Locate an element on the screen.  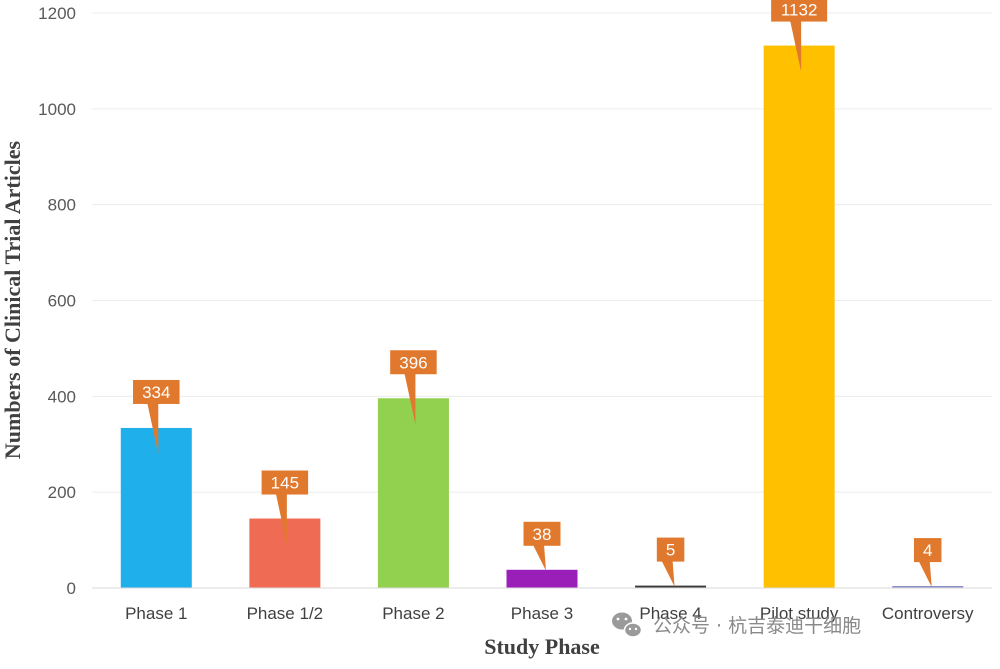
data-label: 5 is located at coordinates (670, 562).